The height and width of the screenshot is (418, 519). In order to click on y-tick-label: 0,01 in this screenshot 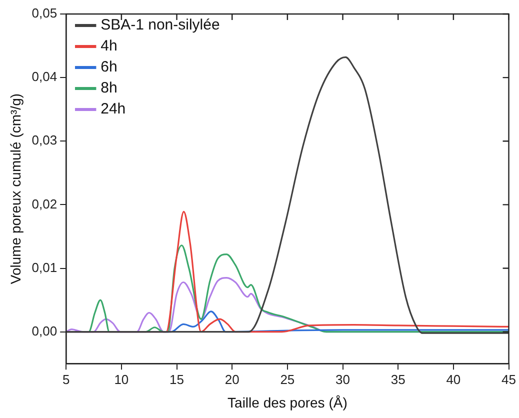, I will do `click(45, 267)`.